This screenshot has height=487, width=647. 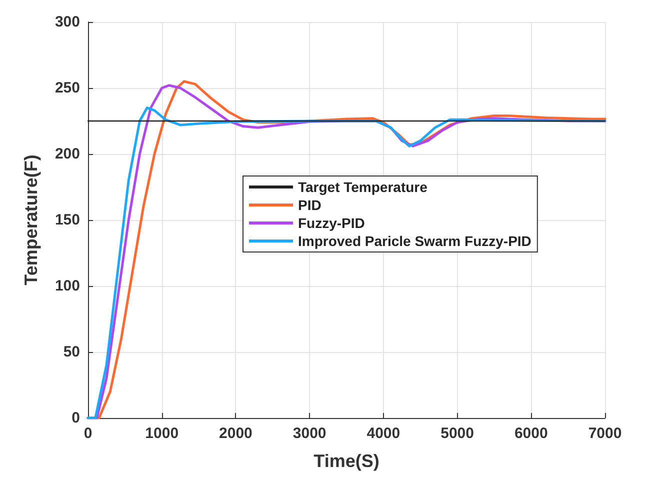 I want to click on x-tick-label: 2000, so click(x=235, y=433).